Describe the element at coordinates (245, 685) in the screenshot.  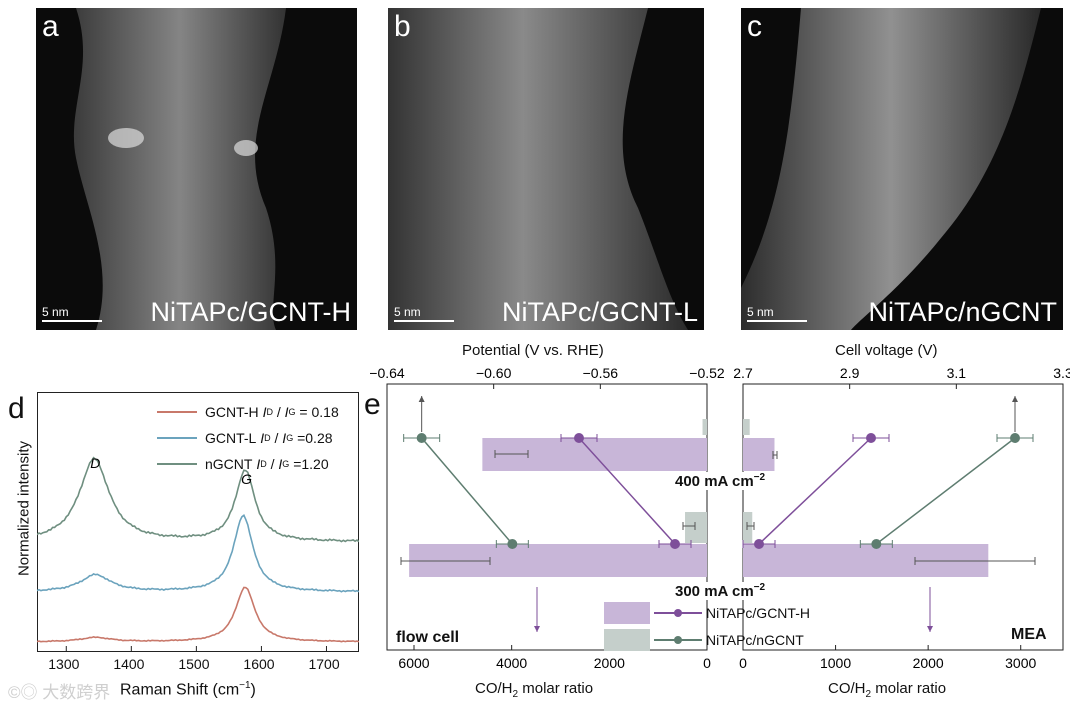
I see `raman-xlabel-sup: −1` at that location.